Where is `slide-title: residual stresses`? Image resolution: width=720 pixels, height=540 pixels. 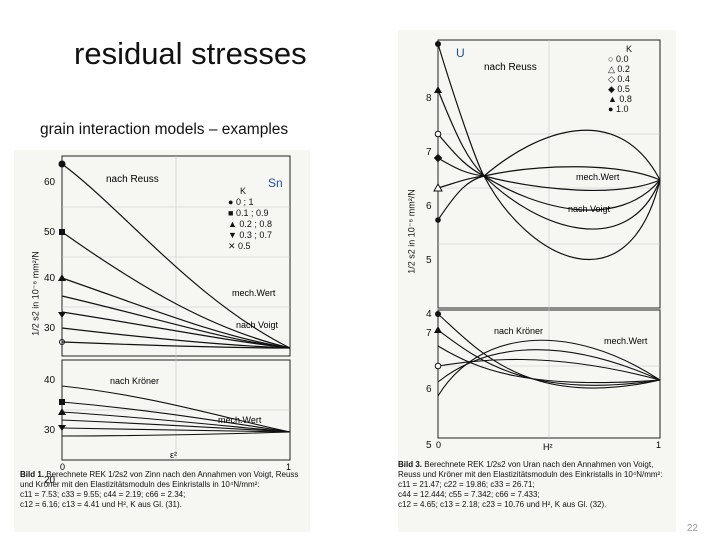
slide-title: residual stresses is located at coordinates (190, 53).